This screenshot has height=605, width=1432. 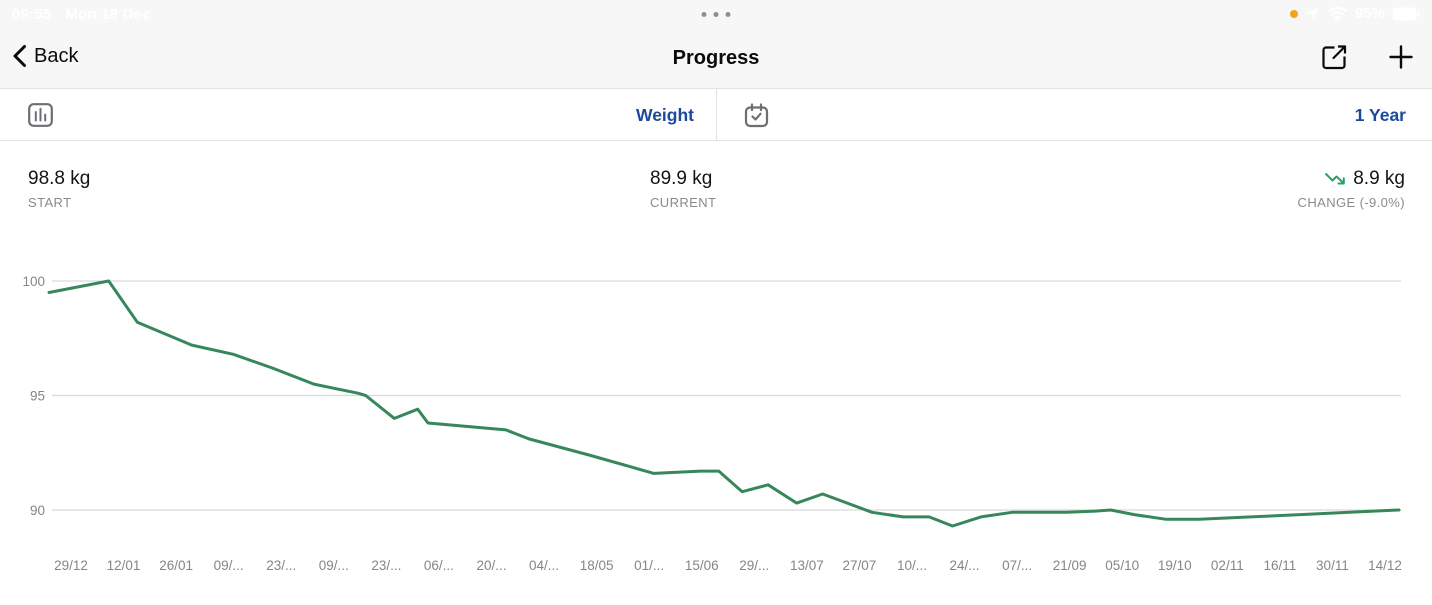 I want to click on toolbar-divider, so click(x=716, y=114).